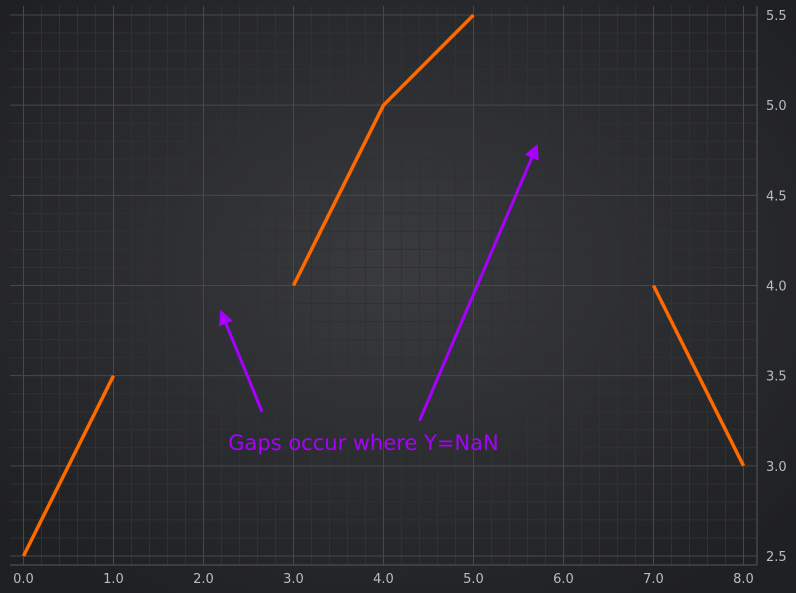  What do you see at coordinates (203, 579) in the screenshot?
I see `x-tick-label: 2.0` at bounding box center [203, 579].